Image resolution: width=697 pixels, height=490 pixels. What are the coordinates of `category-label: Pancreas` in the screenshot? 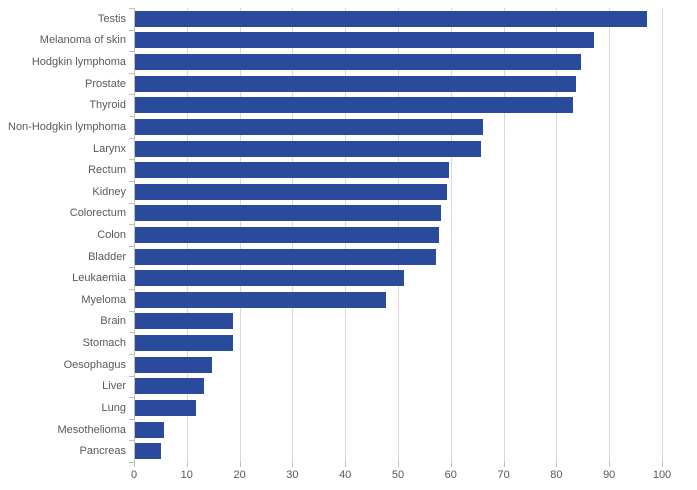 It's located at (102, 451).